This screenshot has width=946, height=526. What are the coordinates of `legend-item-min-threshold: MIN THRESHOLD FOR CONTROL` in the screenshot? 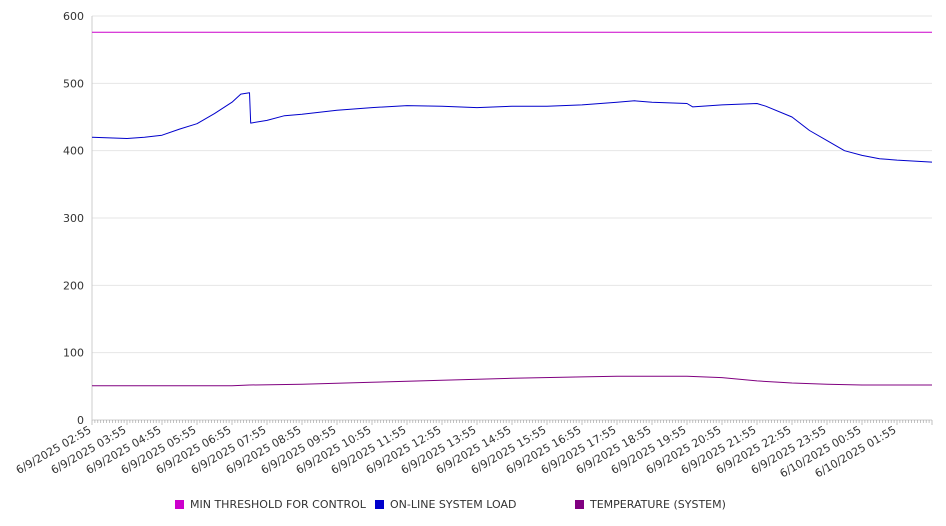 It's located at (270, 504).